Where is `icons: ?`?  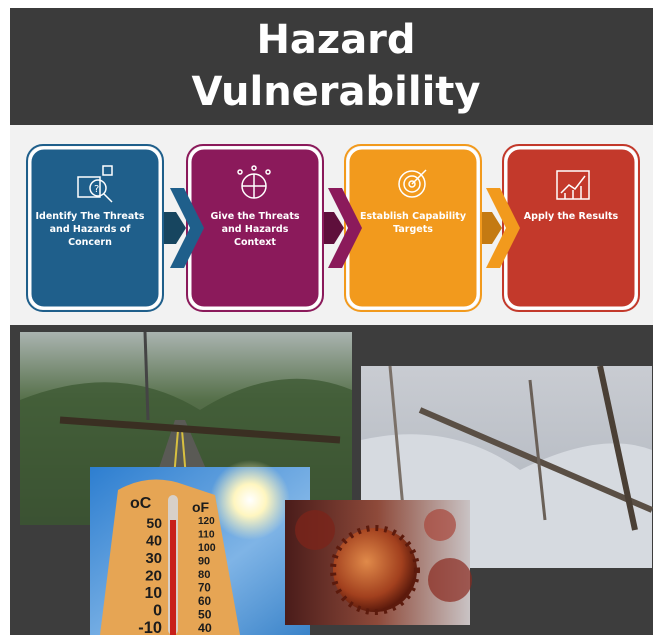 icons: ? is located at coordinates (333, 184).